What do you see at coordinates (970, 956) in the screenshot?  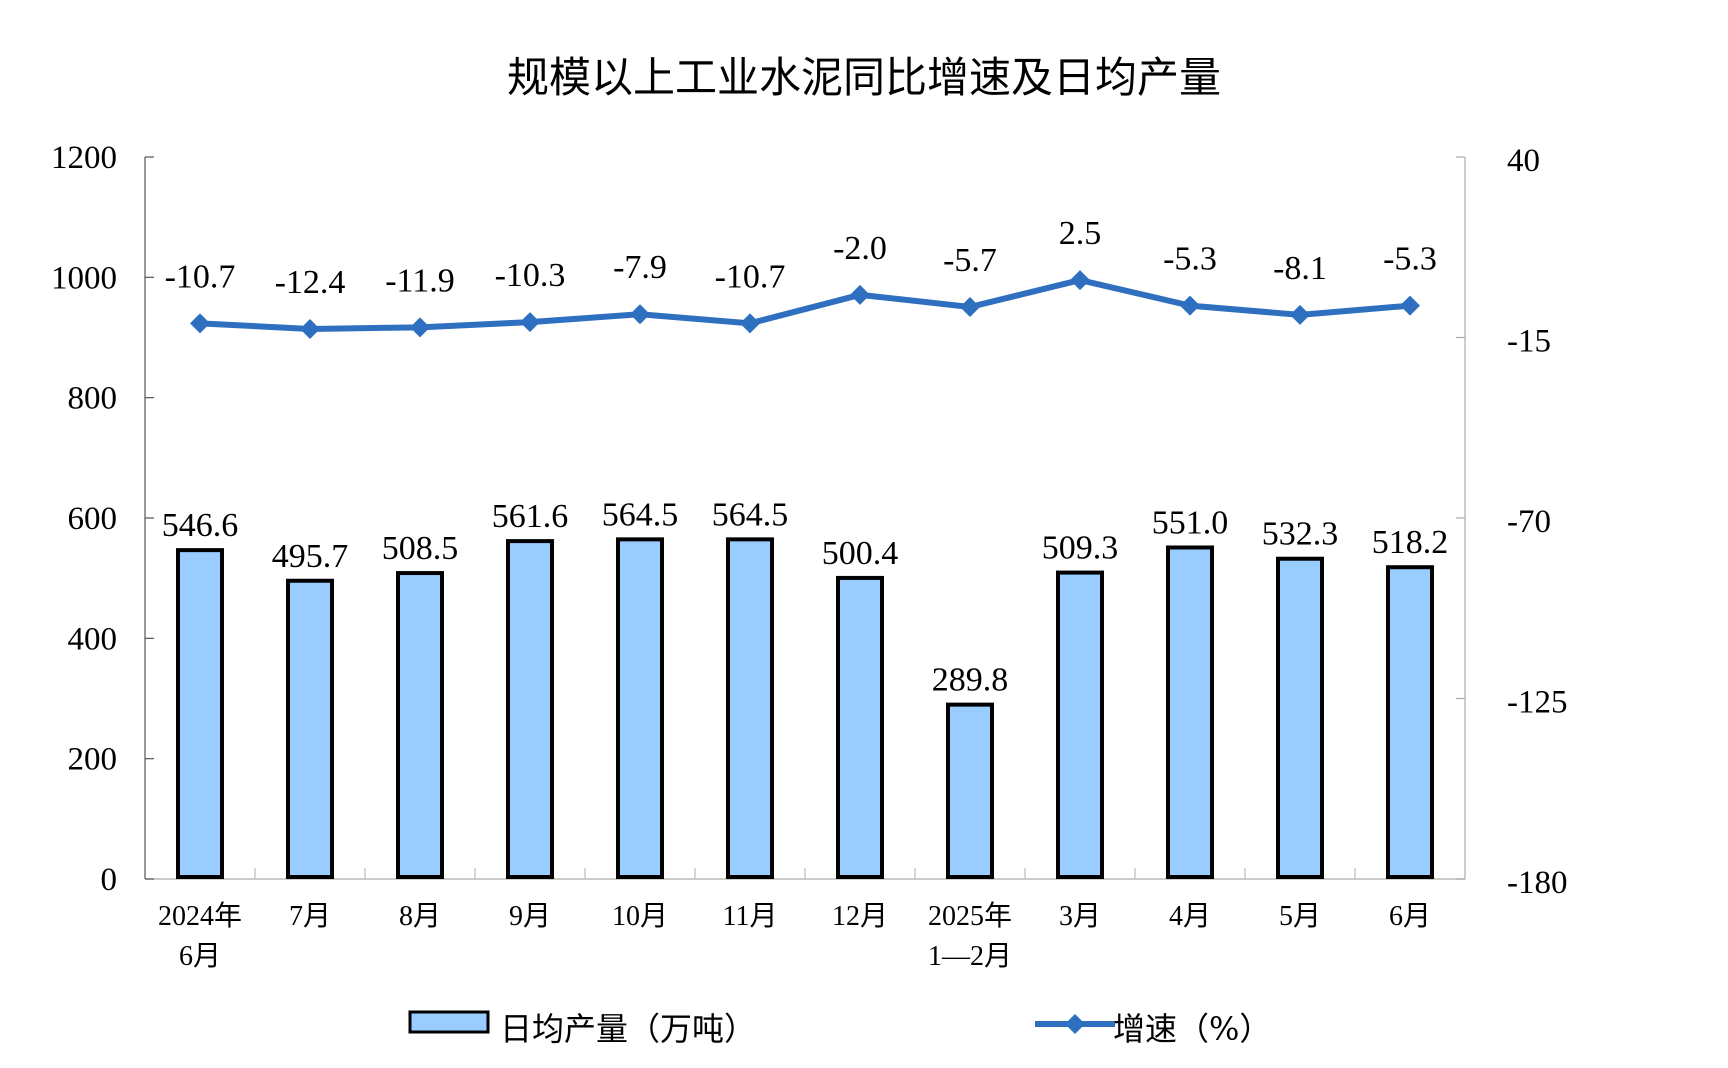 I see `x-tick-label: 1—2月` at bounding box center [970, 956].